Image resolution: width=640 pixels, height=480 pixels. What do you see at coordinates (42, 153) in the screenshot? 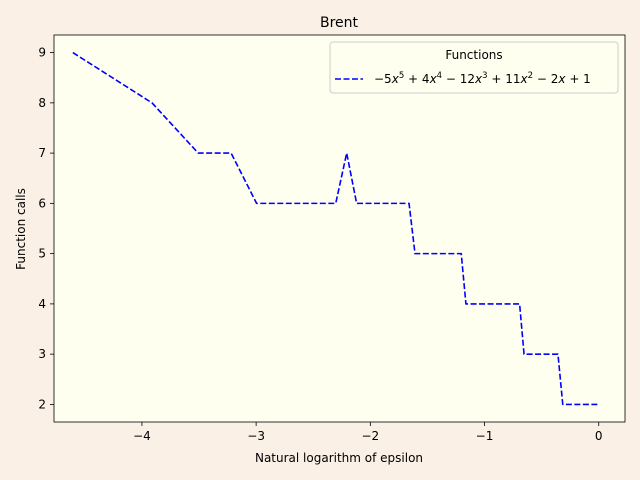
I see `y-tick-label: 7` at bounding box center [42, 153].